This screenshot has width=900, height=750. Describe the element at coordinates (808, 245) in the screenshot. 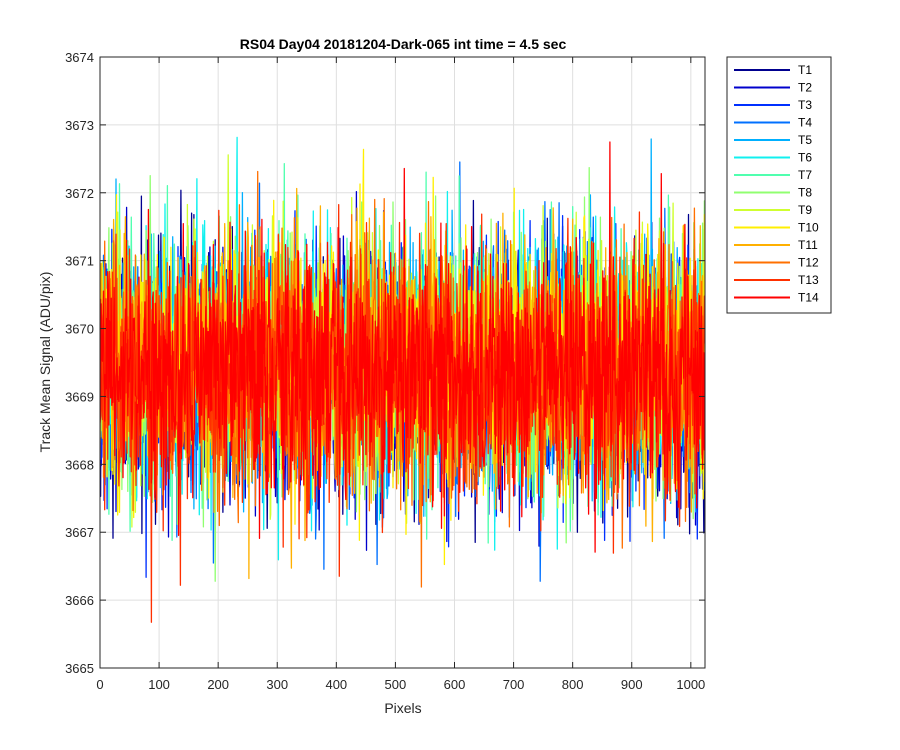

I see `legend-label-t11: T11` at that location.